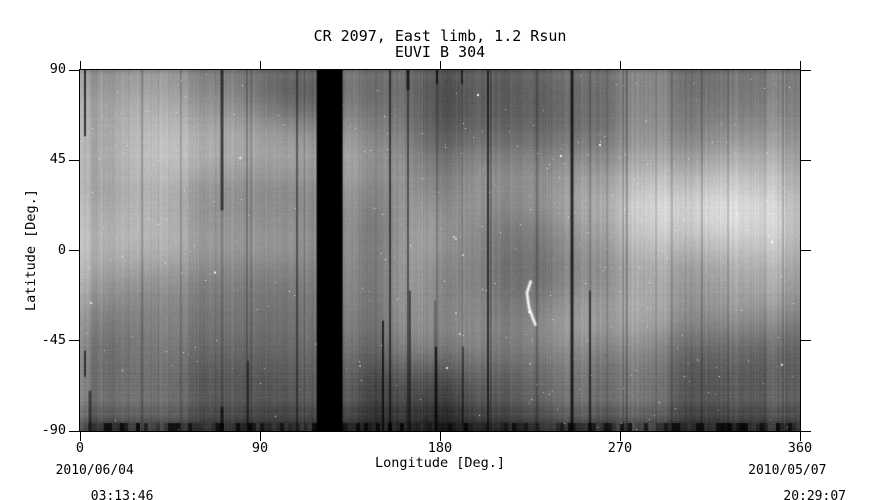  Describe the element at coordinates (122, 494) in the screenshot. I see `left-time: 03:13:46` at that location.